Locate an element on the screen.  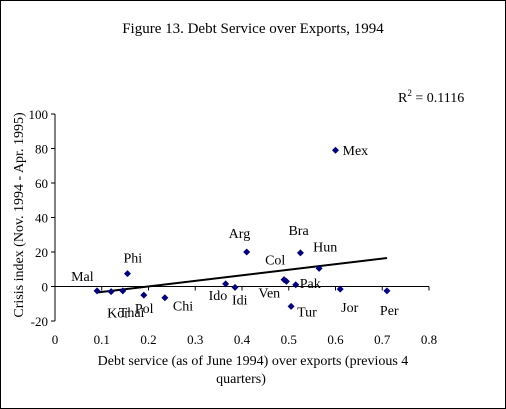
data-point-label: Kor is located at coordinates (118, 314).